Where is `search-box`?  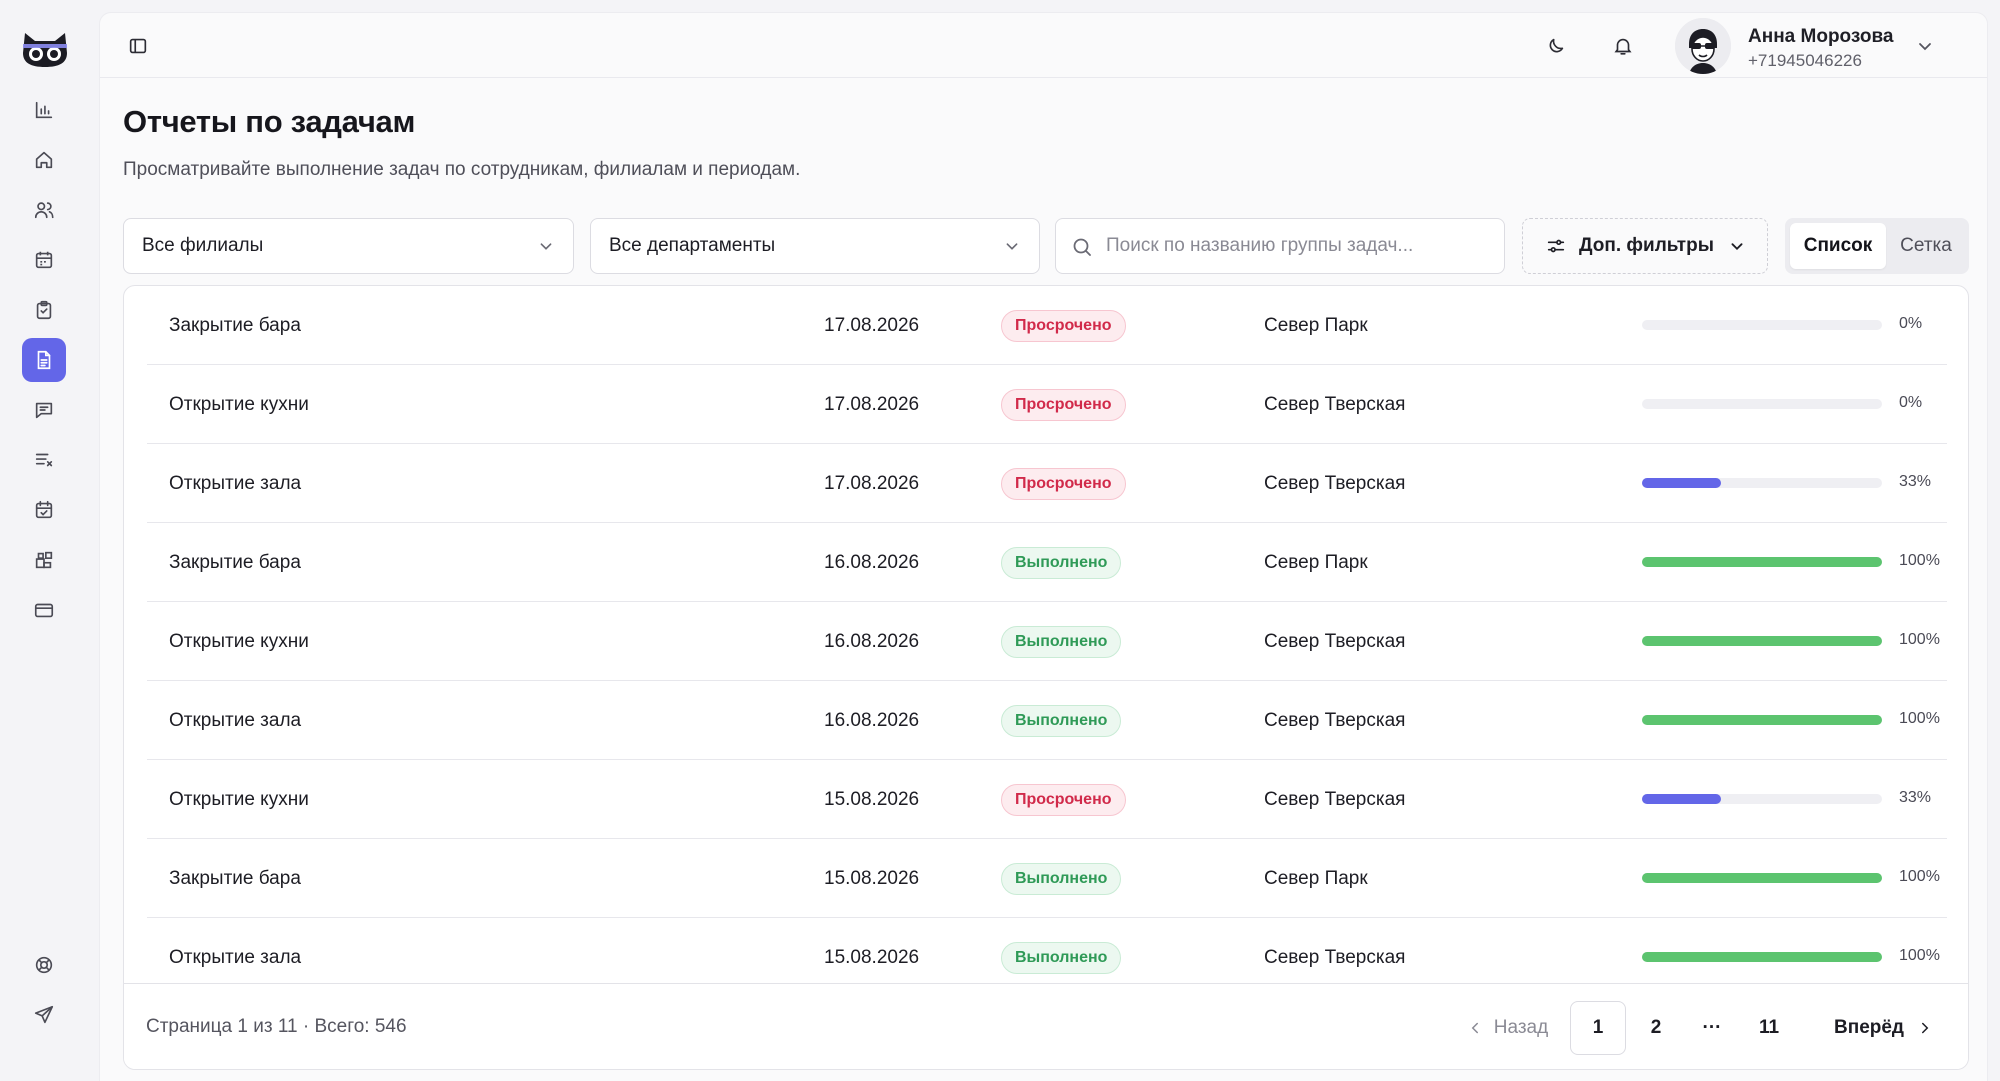
search-box is located at coordinates (1280, 246).